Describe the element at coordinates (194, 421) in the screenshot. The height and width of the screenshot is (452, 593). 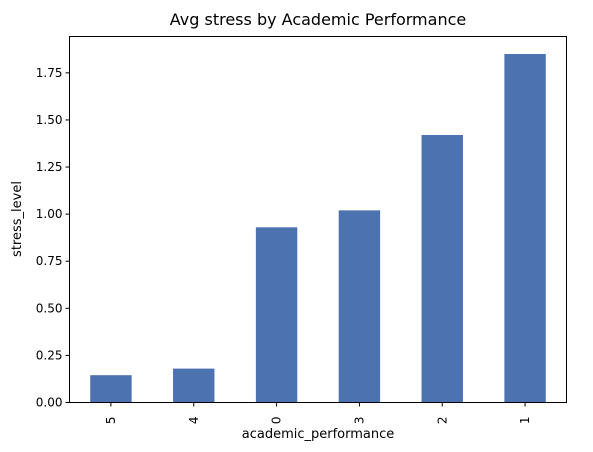
I see `x-tick-label-4: 4` at that location.